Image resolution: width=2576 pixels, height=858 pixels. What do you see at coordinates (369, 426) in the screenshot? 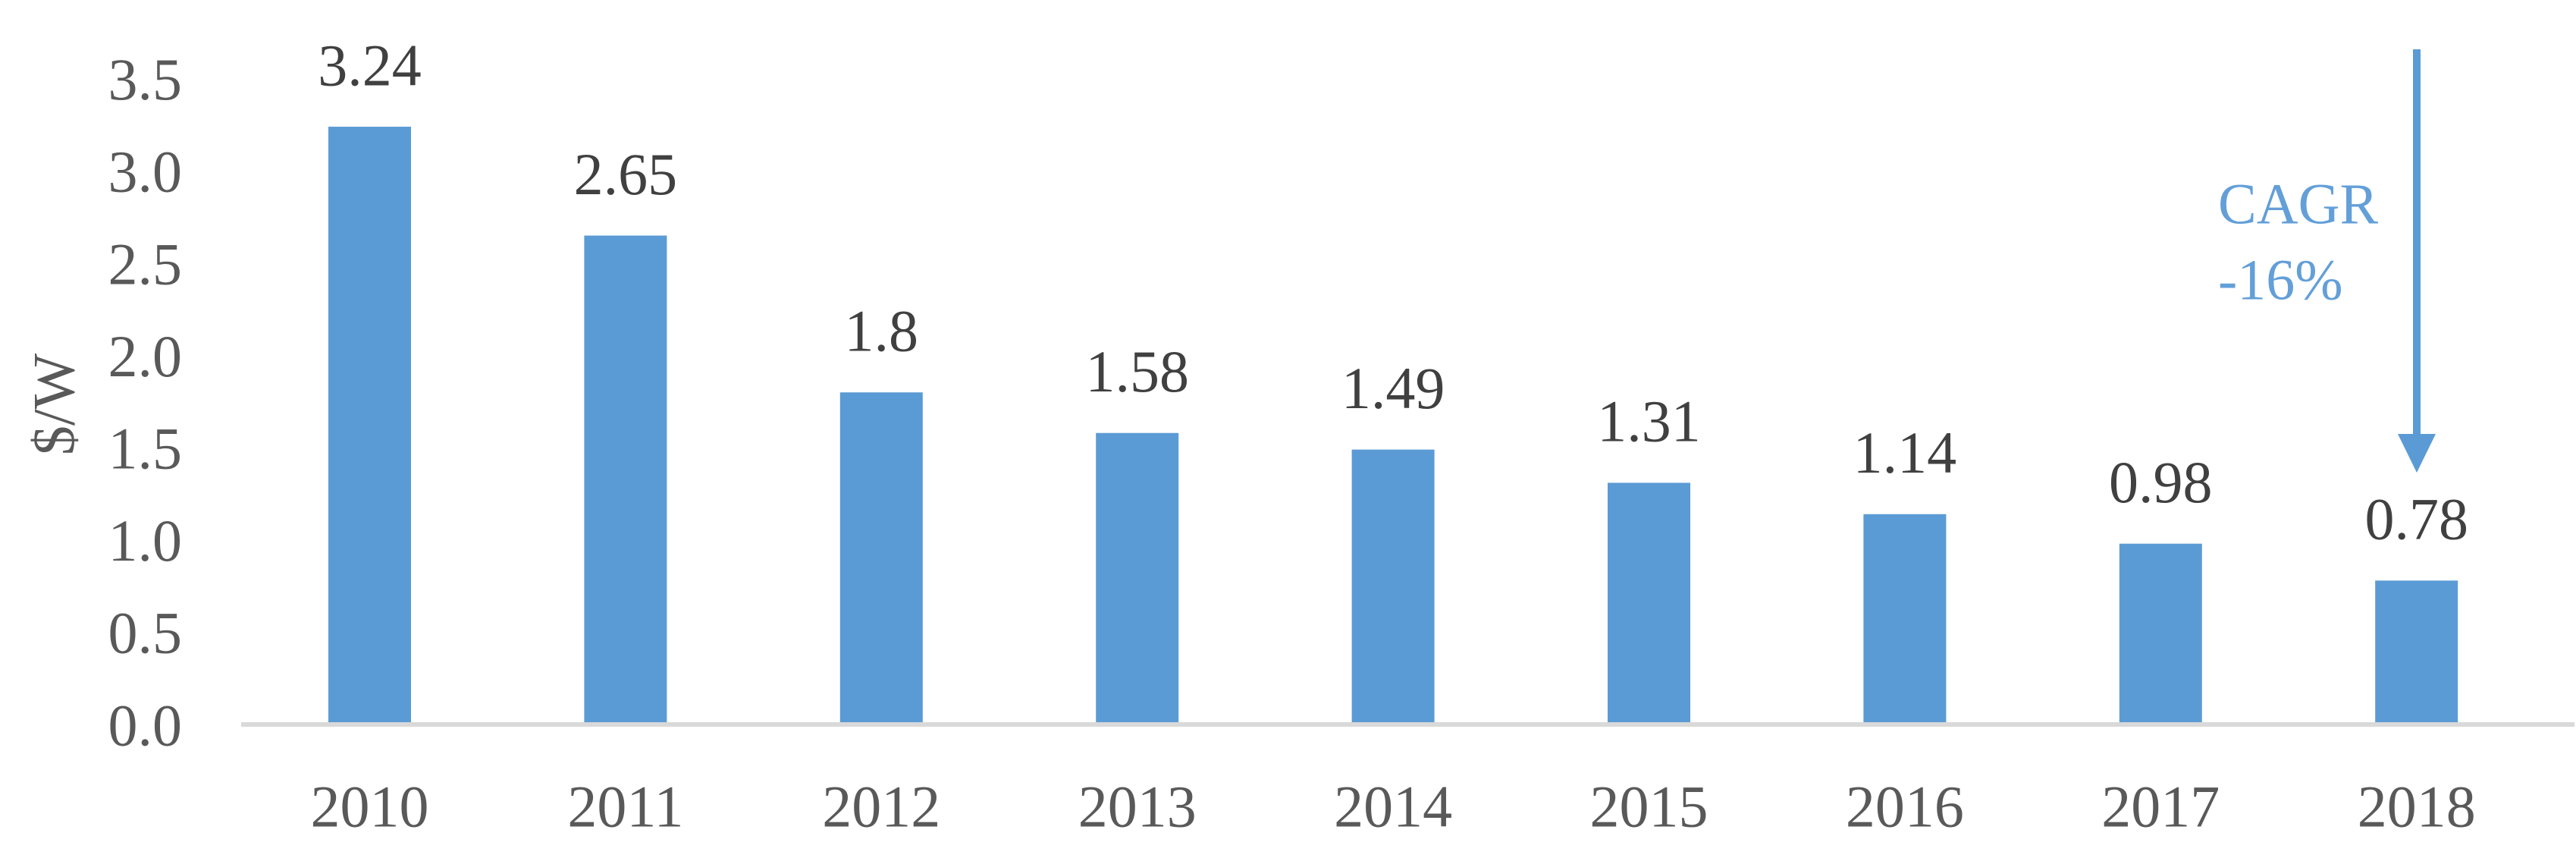
I see `bar-2010` at bounding box center [369, 426].